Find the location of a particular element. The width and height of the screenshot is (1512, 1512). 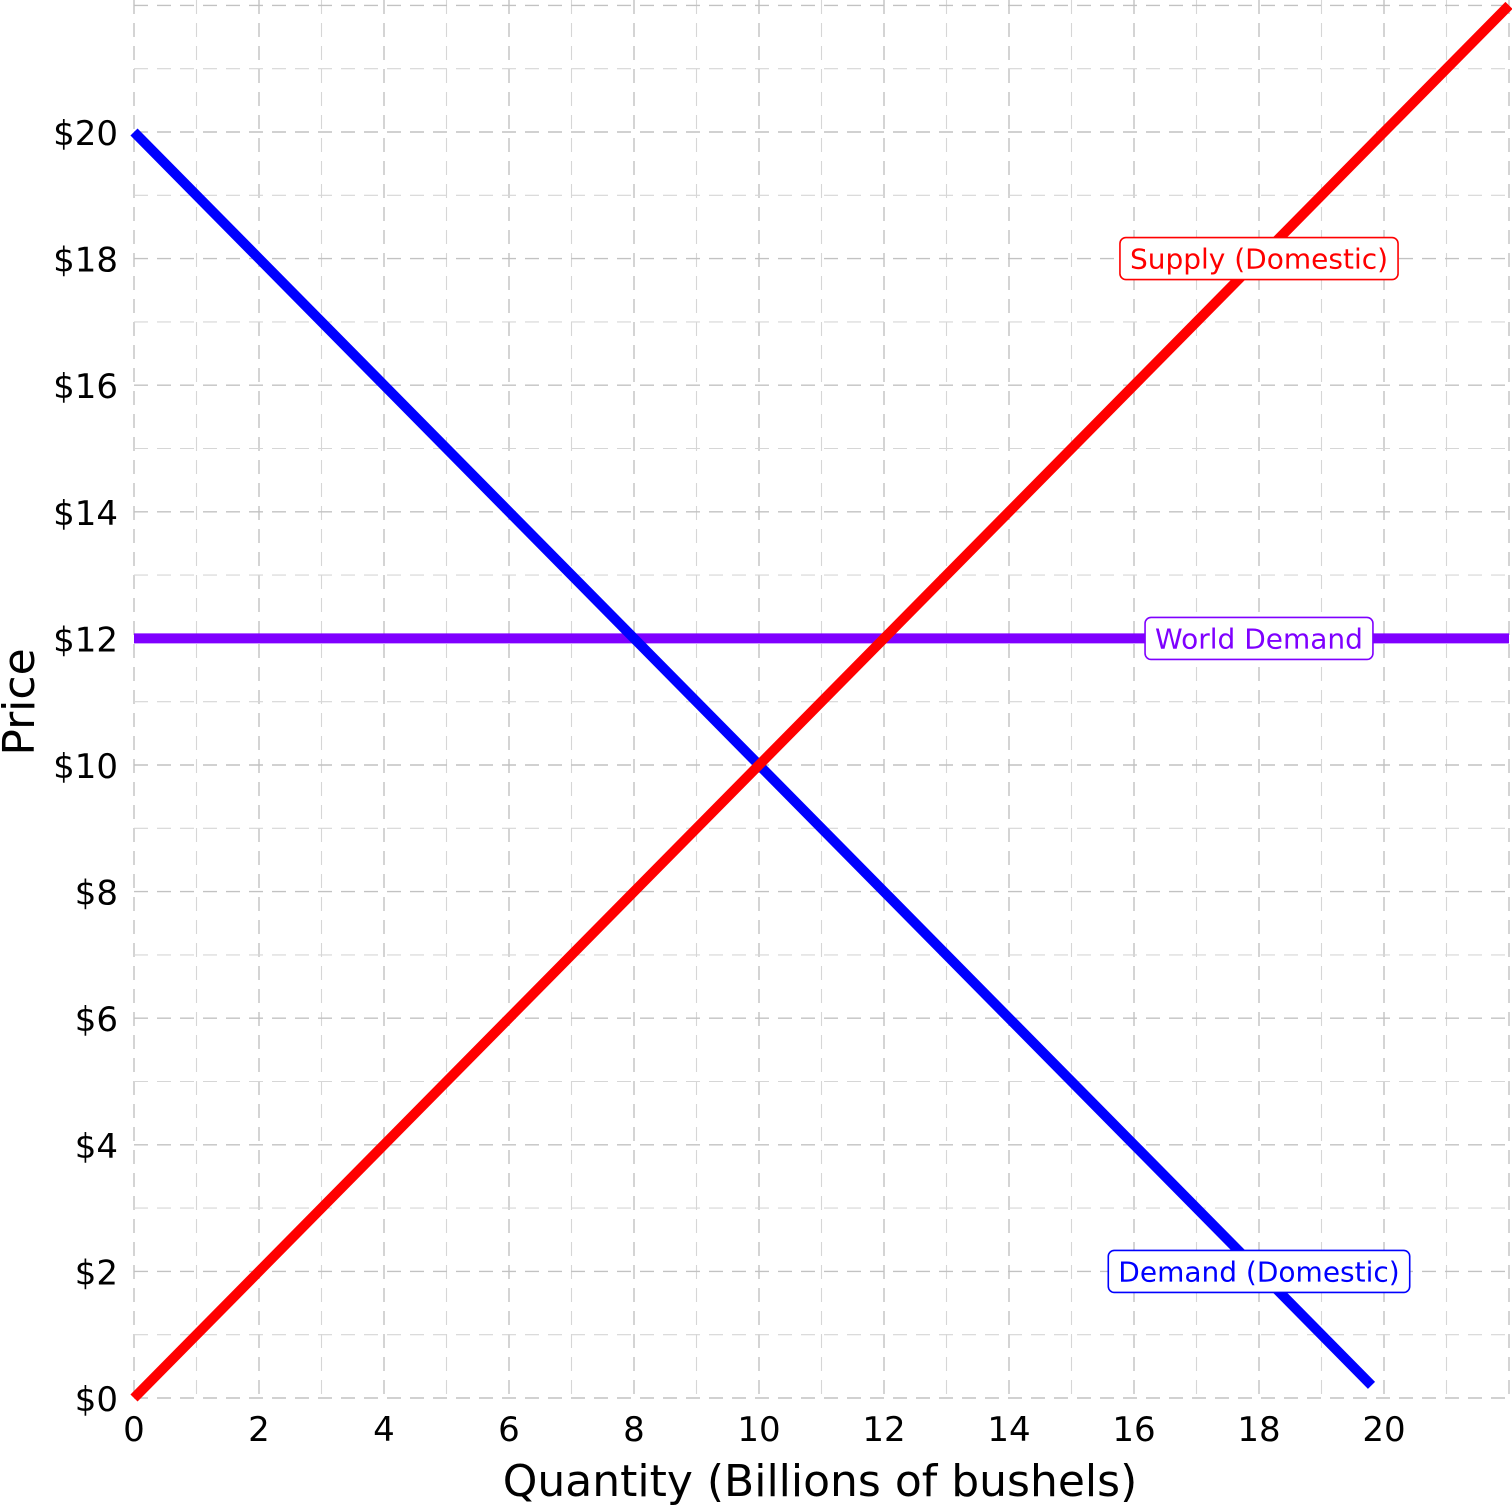

demand-label: Demand (Domestic) is located at coordinates (1259, 1271).